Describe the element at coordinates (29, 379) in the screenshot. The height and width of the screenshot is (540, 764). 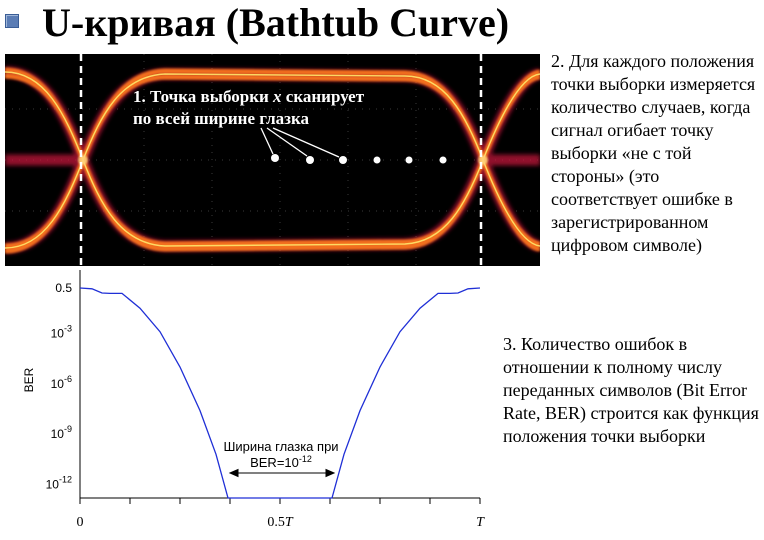
I see `y-axis-label: BER` at that location.